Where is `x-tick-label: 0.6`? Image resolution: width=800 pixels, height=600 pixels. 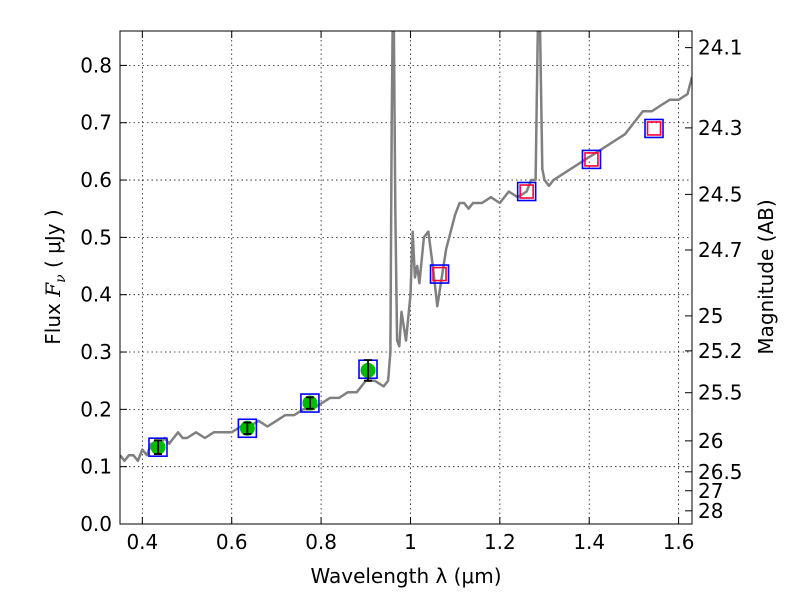 x-tick-label: 0.6 is located at coordinates (232, 542).